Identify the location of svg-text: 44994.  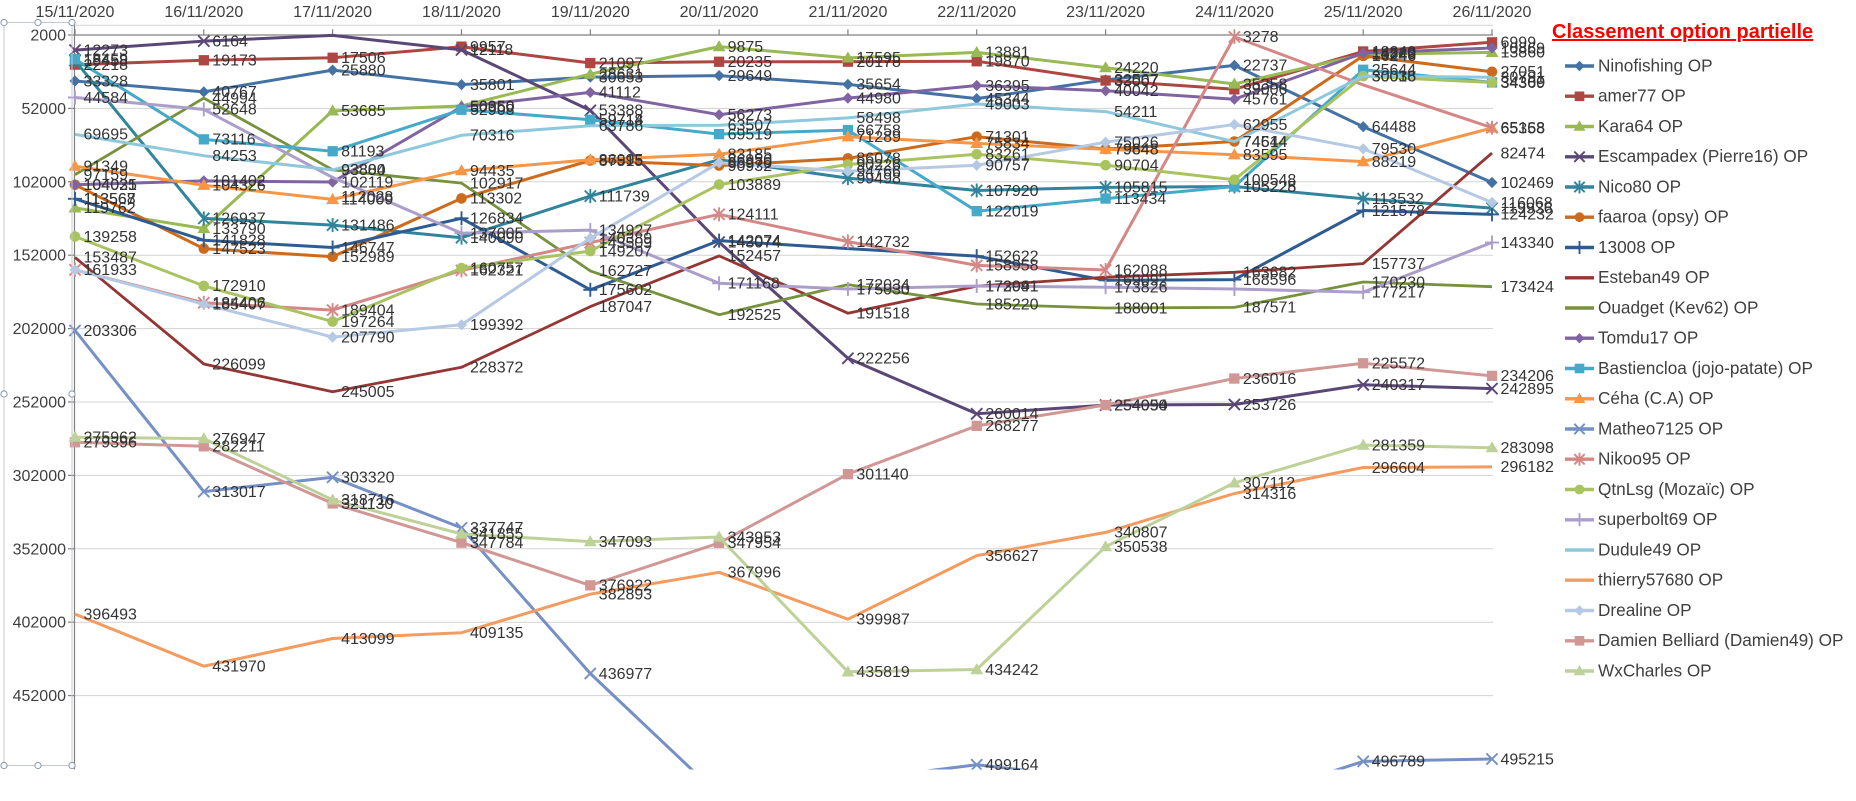
(234, 98).